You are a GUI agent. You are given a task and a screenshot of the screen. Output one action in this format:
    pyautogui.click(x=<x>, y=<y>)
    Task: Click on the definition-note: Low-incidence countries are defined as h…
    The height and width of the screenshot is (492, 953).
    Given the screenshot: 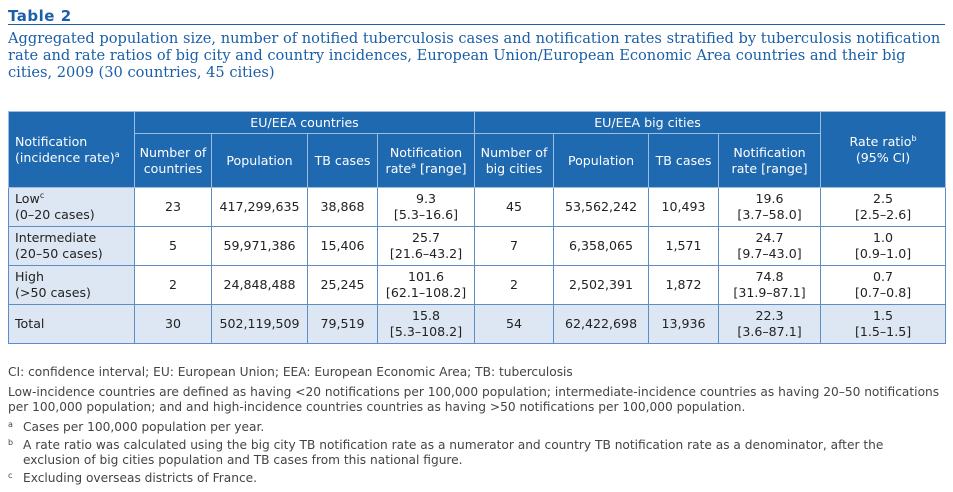 What is the action you would take?
    pyautogui.click(x=474, y=399)
    